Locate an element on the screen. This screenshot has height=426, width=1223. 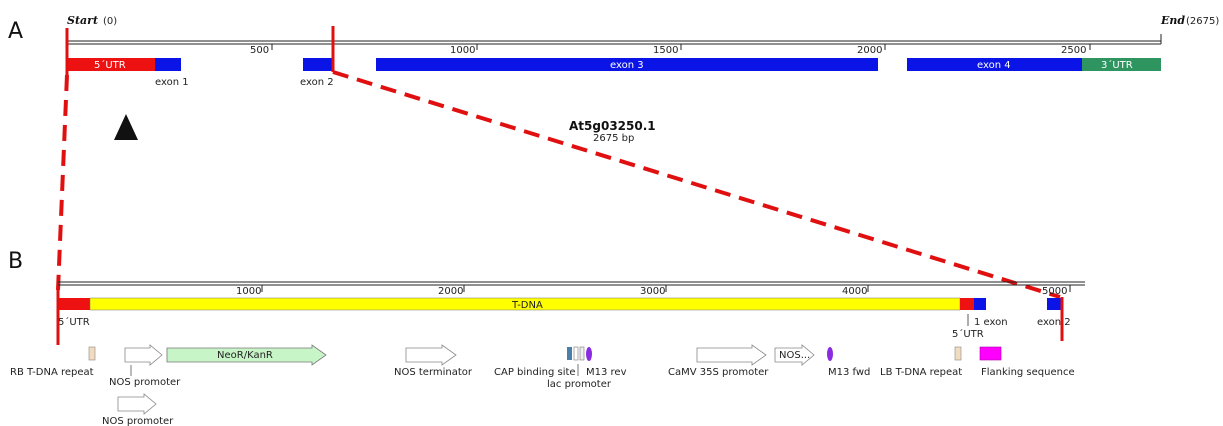
exon1-label: exon 1 is located at coordinates (172, 82).